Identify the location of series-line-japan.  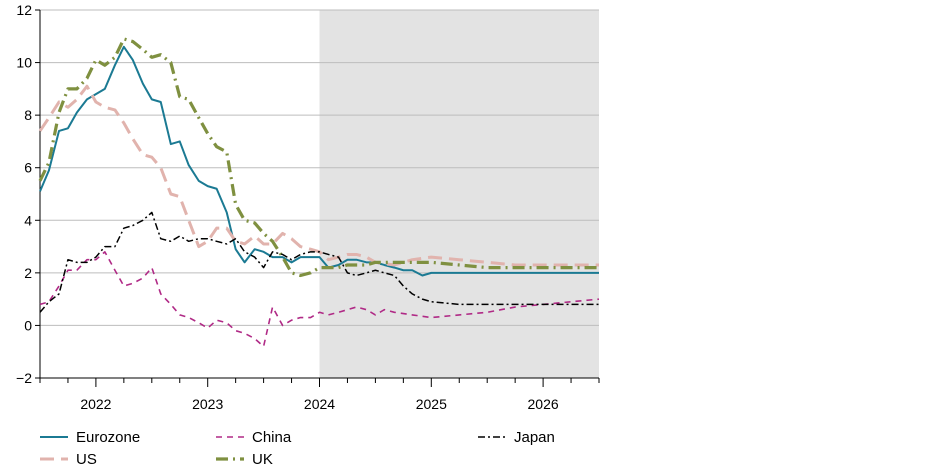
(319, 262).